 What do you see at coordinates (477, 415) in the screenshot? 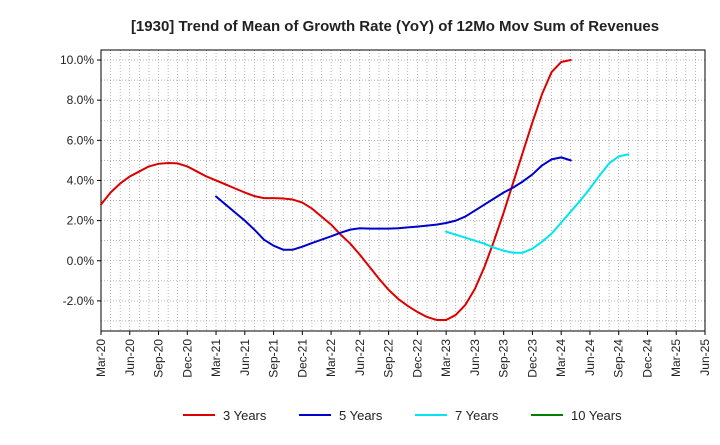
I see `legend-label-7-years: 7 Years` at bounding box center [477, 415].